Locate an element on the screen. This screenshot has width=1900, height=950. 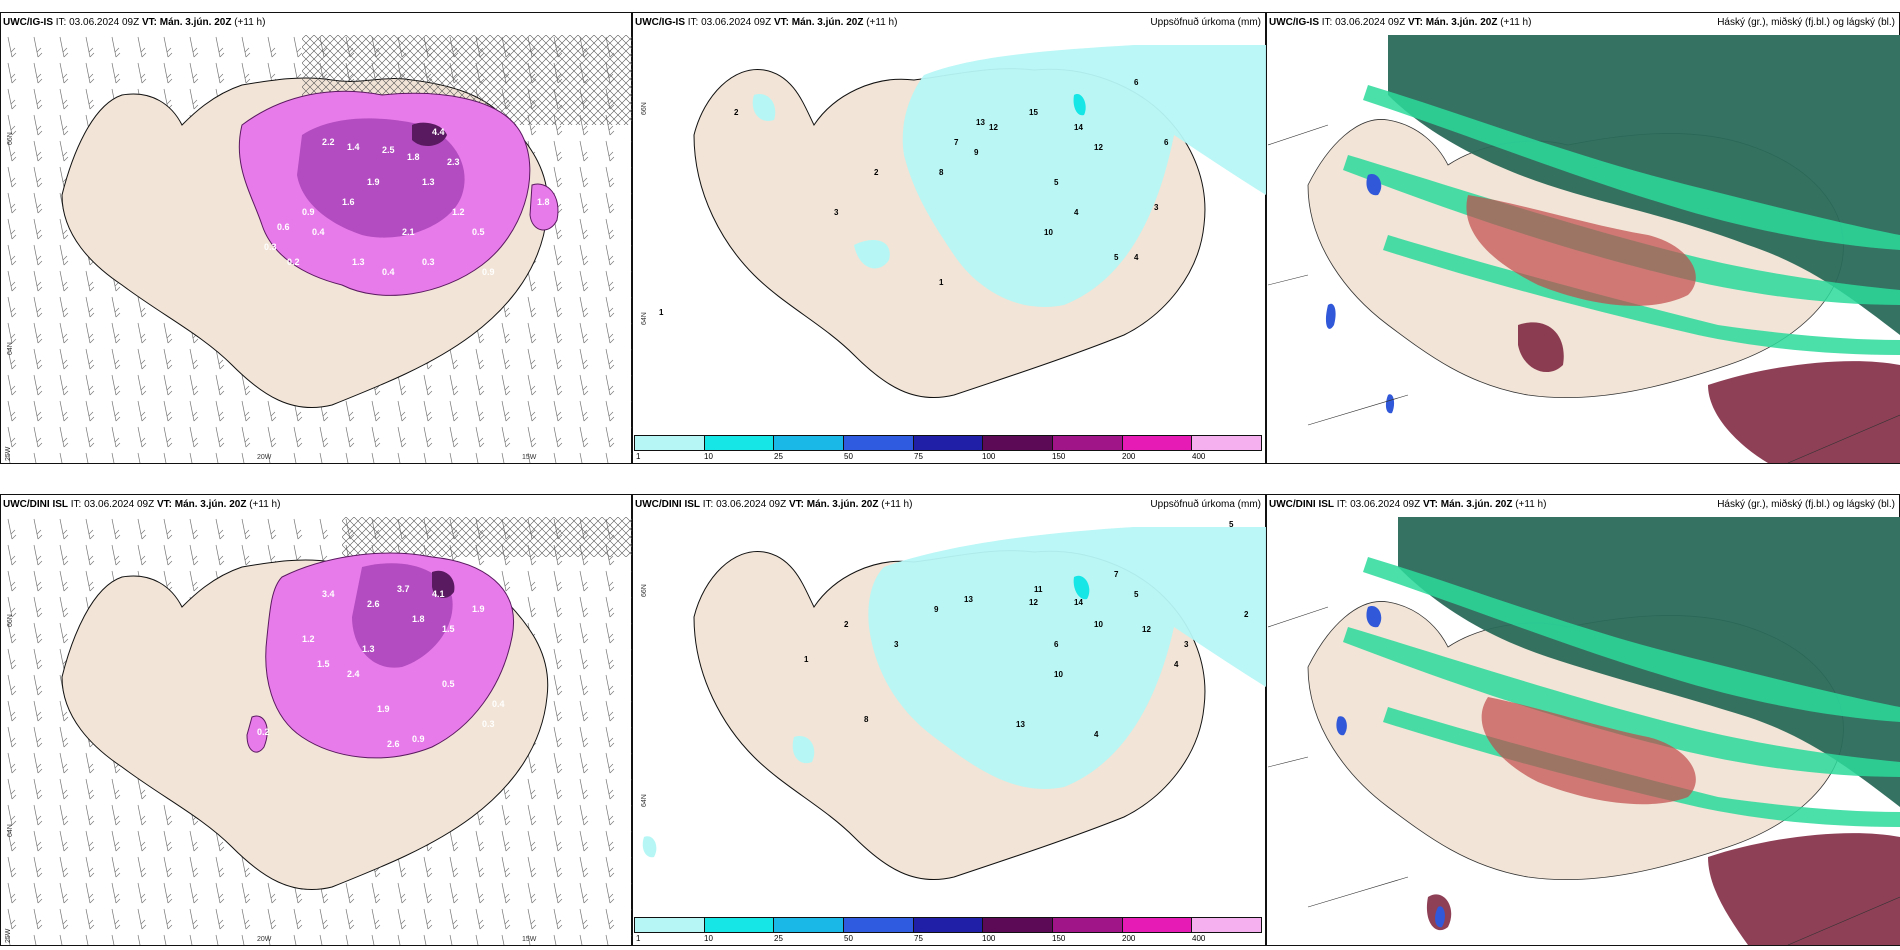
map-area: 66N 64N 5 2 11 13 12 14 10 9 8 6 7 5 4 3 is located at coordinates (950, 715).